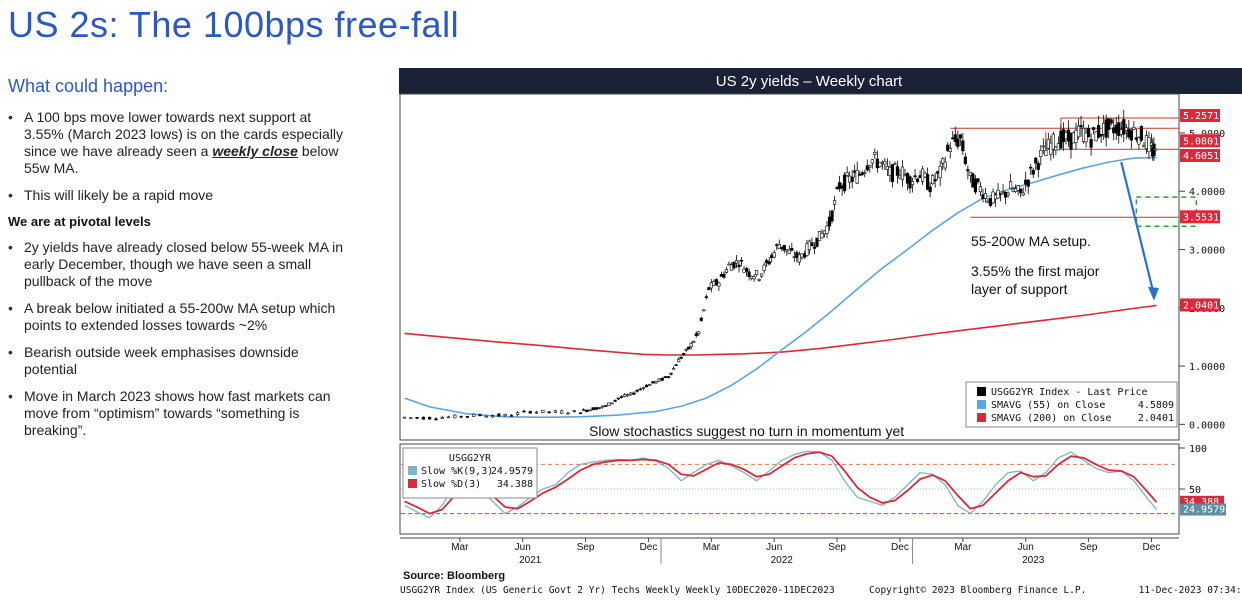 The image size is (1242, 608). I want to click on legend-label-sma200: SMAVG (200) on Close, so click(1051, 418).